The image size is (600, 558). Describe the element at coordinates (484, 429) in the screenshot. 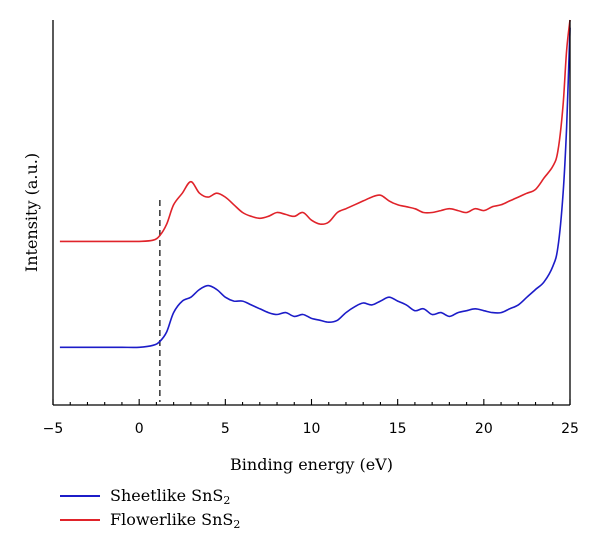

I see `x-tick-label: 20` at that location.